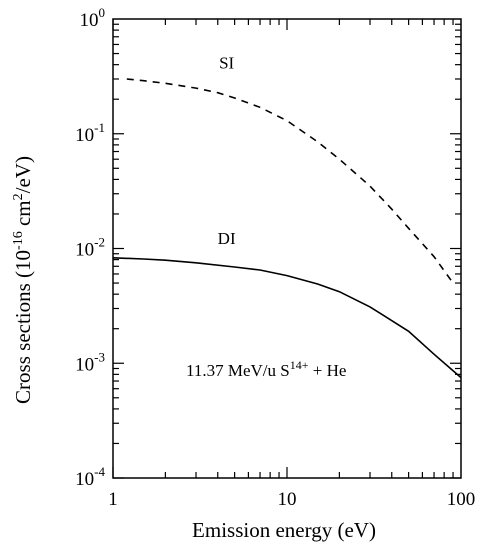  Describe the element at coordinates (227, 238) in the screenshot. I see `series-label-di: DI` at that location.